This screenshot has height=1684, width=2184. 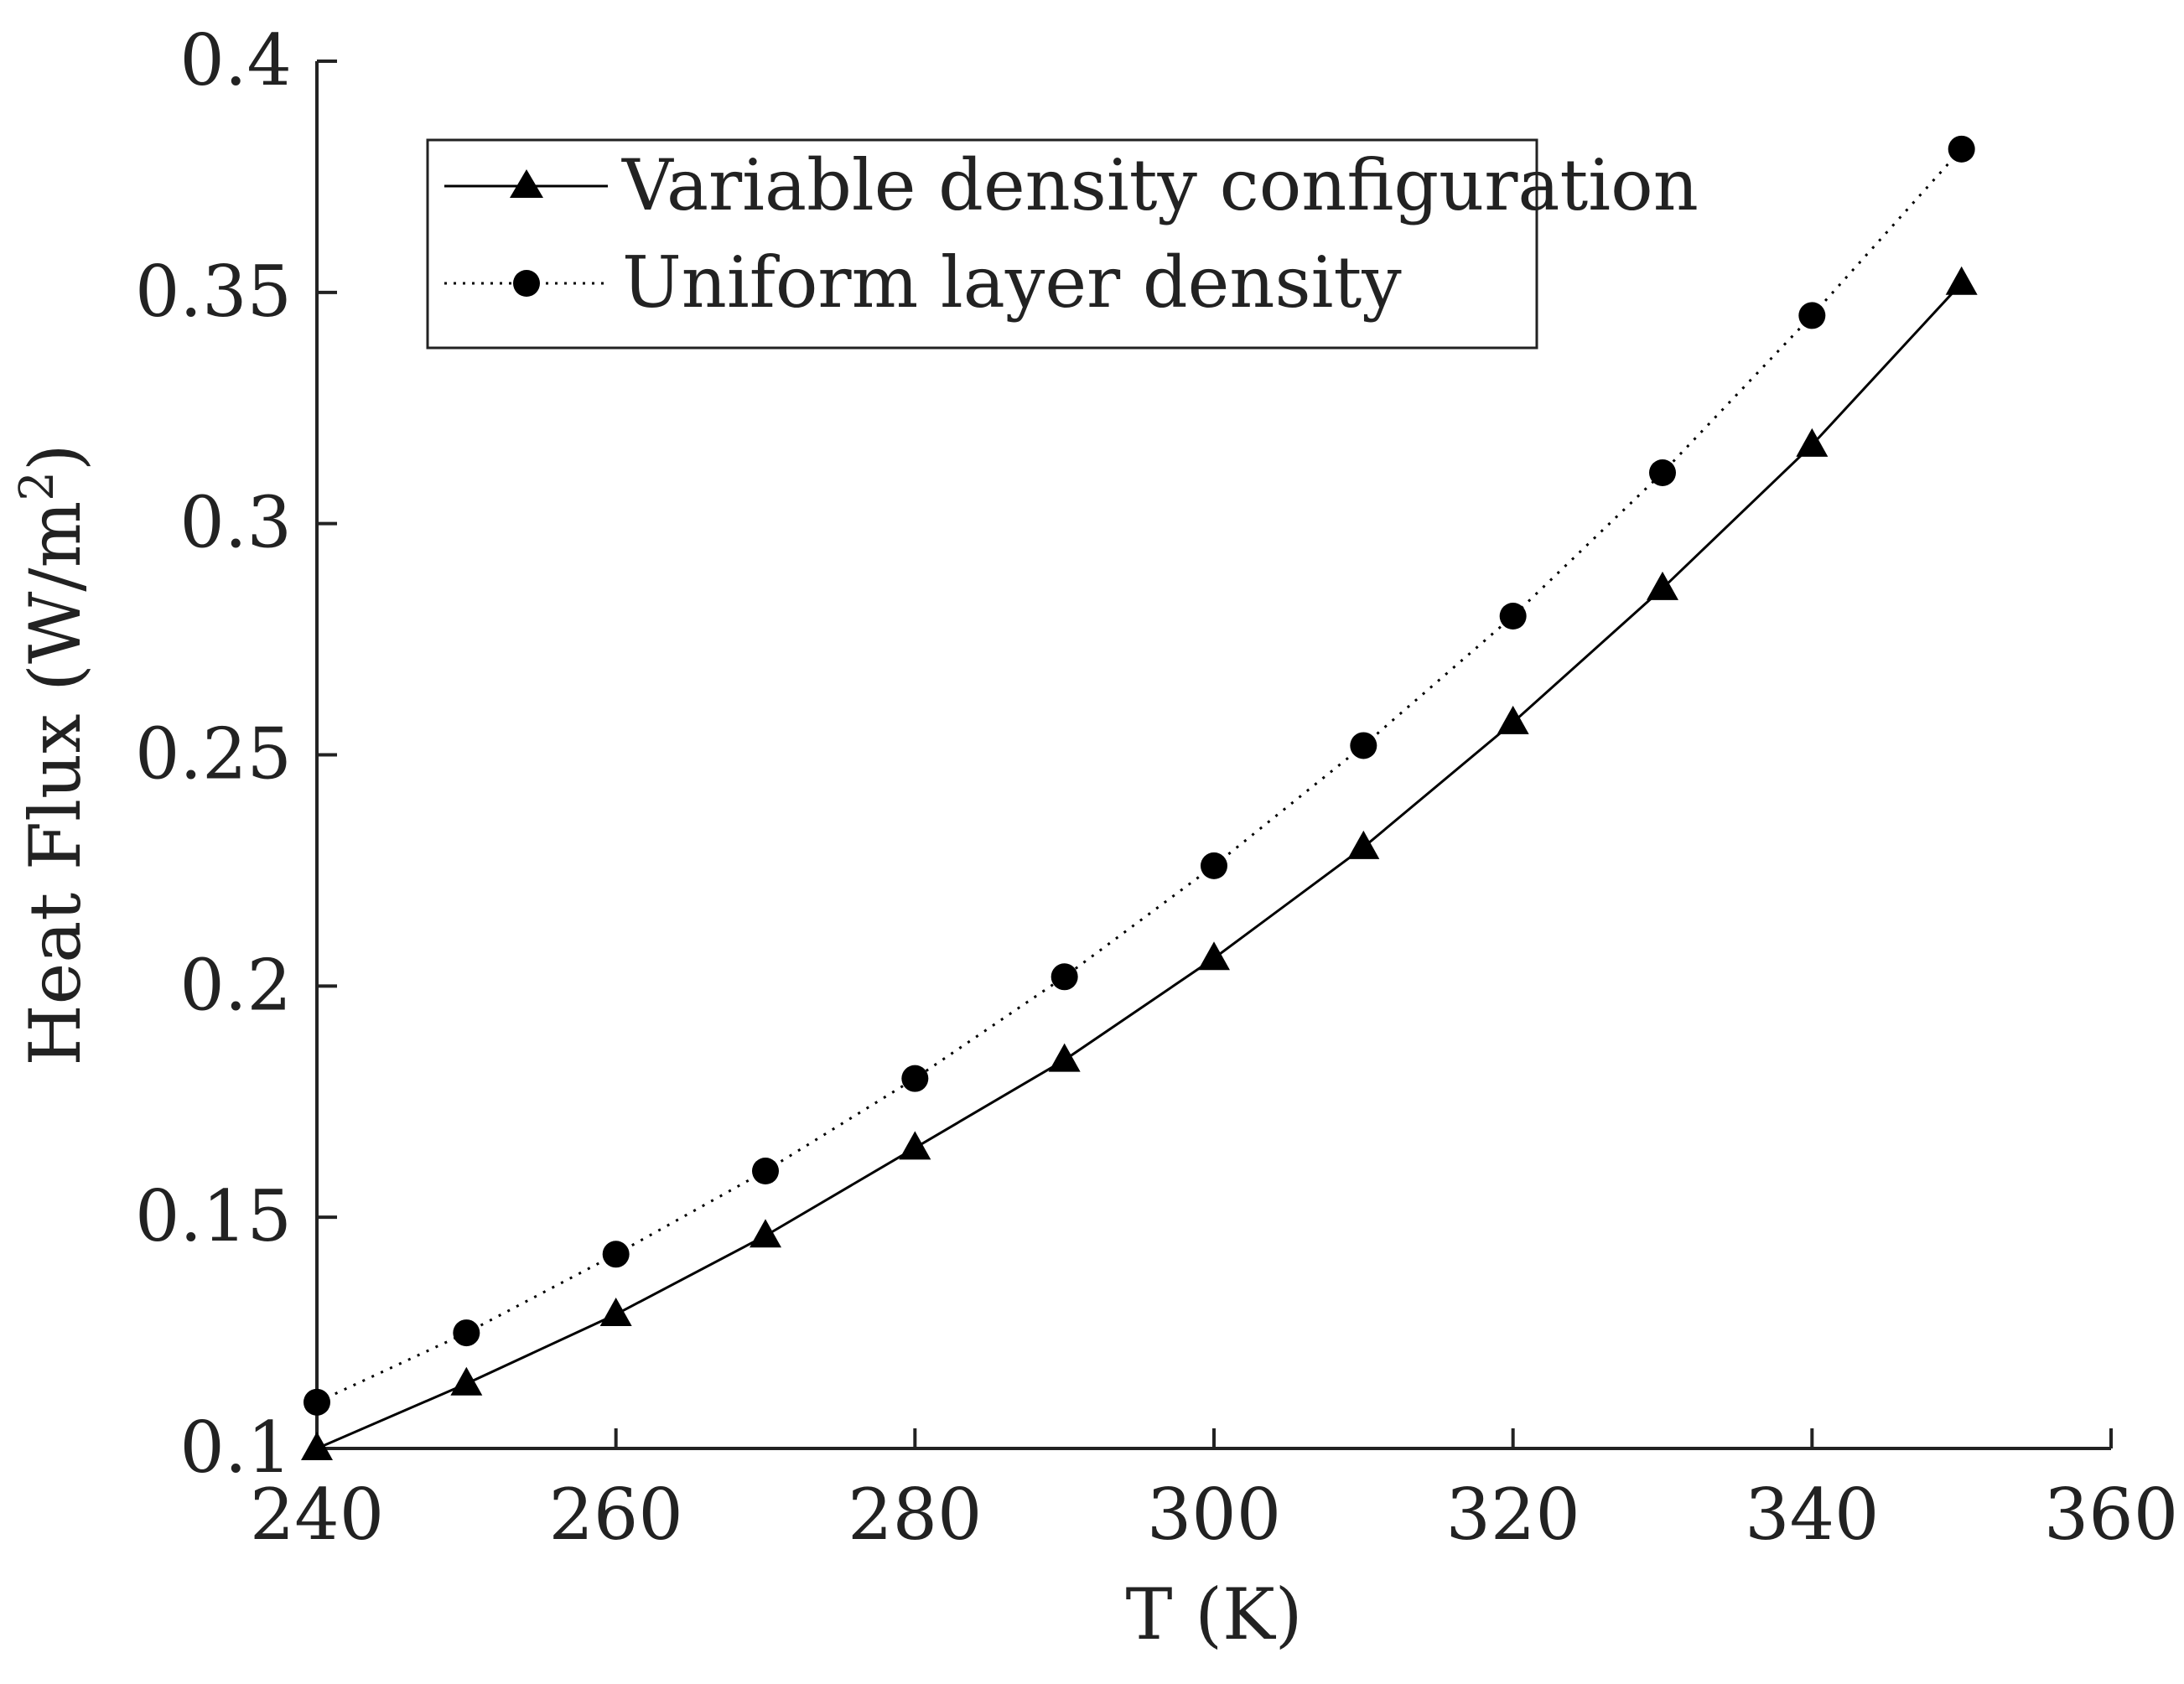 What do you see at coordinates (235, 60) in the screenshot?
I see `y-tick-label: 0.4` at bounding box center [235, 60].